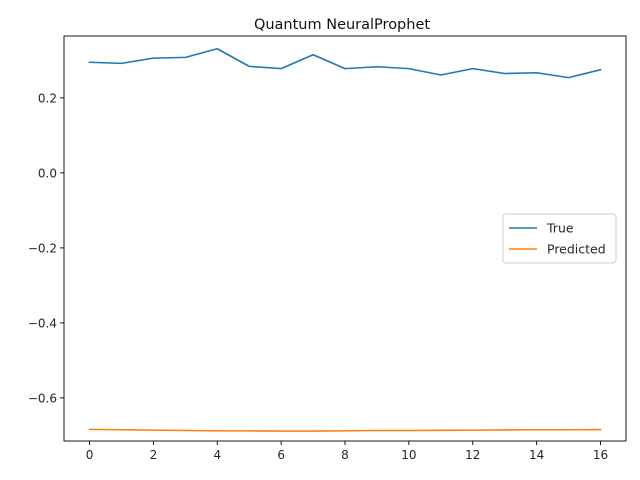 The width and height of the screenshot is (640, 480). What do you see at coordinates (536, 455) in the screenshot?
I see `x-tick-label: 14` at bounding box center [536, 455].